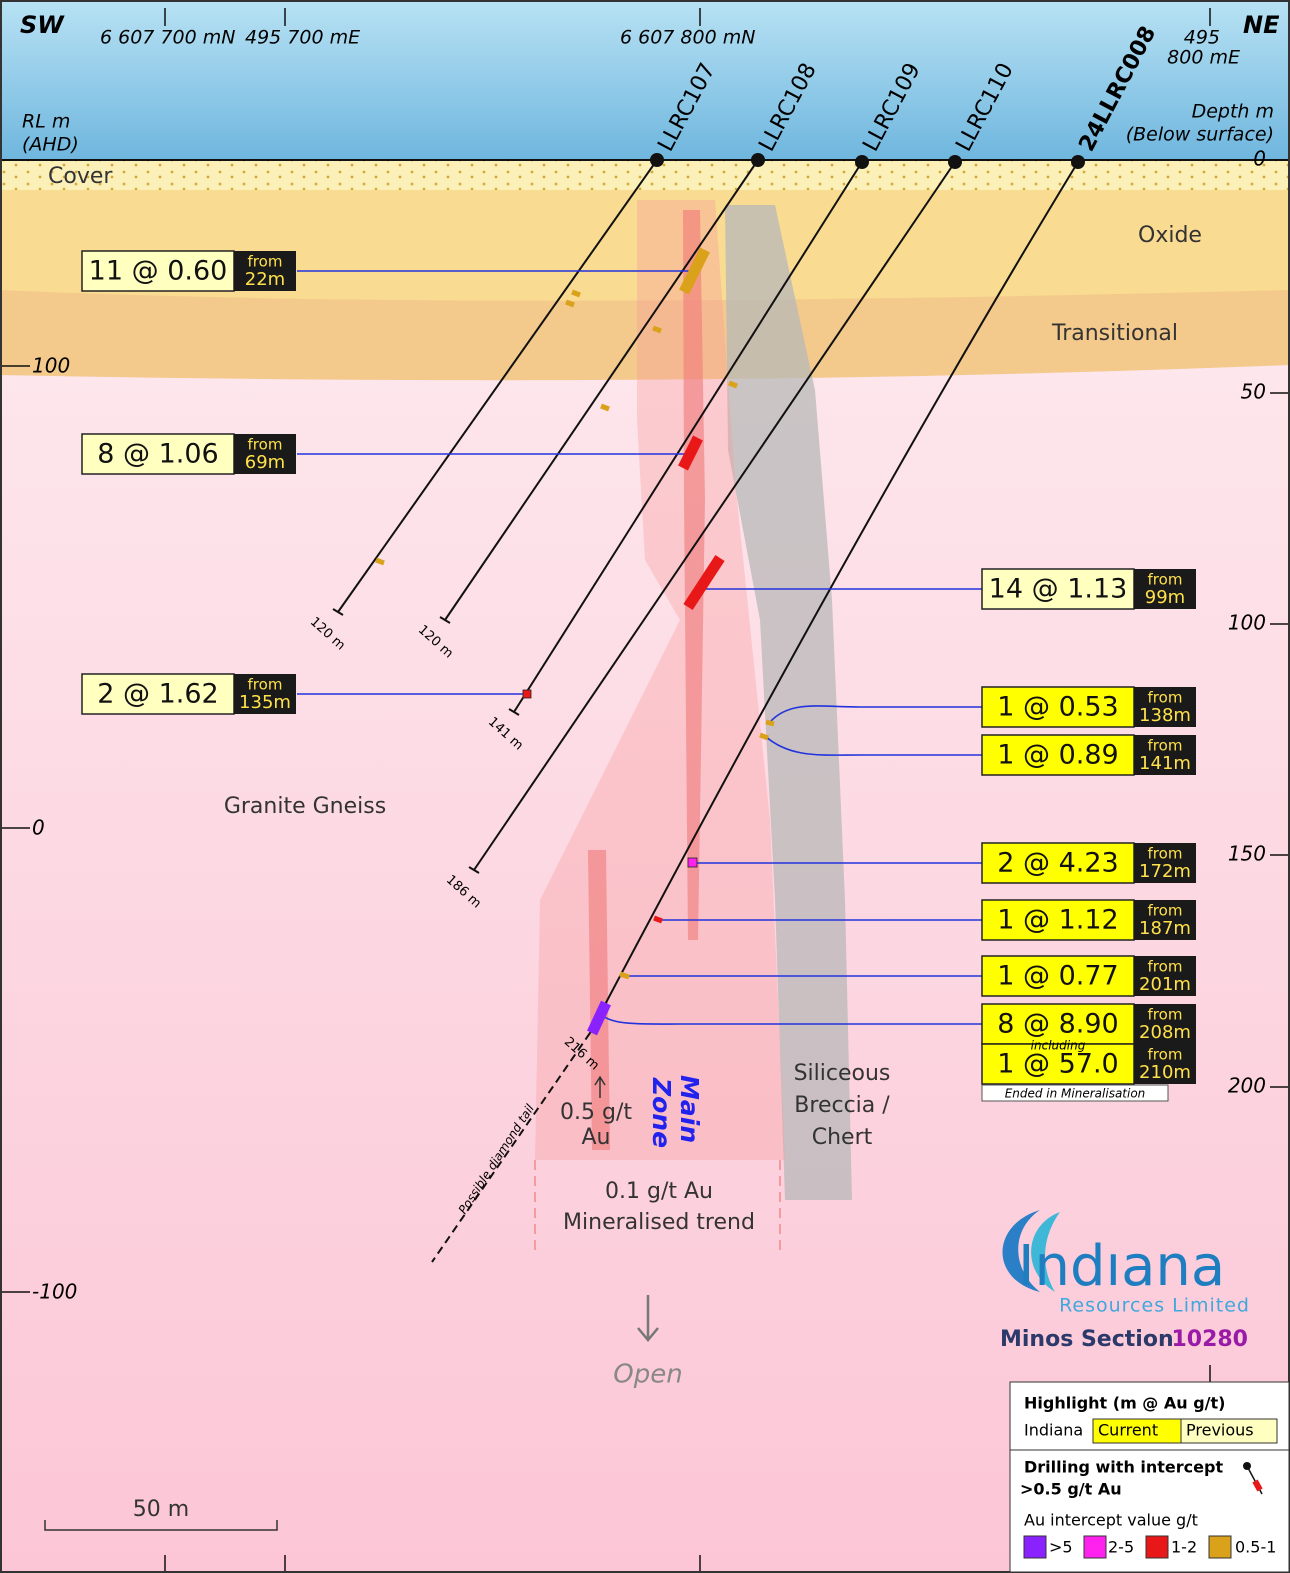 The width and height of the screenshot is (1290, 1573). What do you see at coordinates (1209, 1339) in the screenshot?
I see `section-number: 10280` at bounding box center [1209, 1339].